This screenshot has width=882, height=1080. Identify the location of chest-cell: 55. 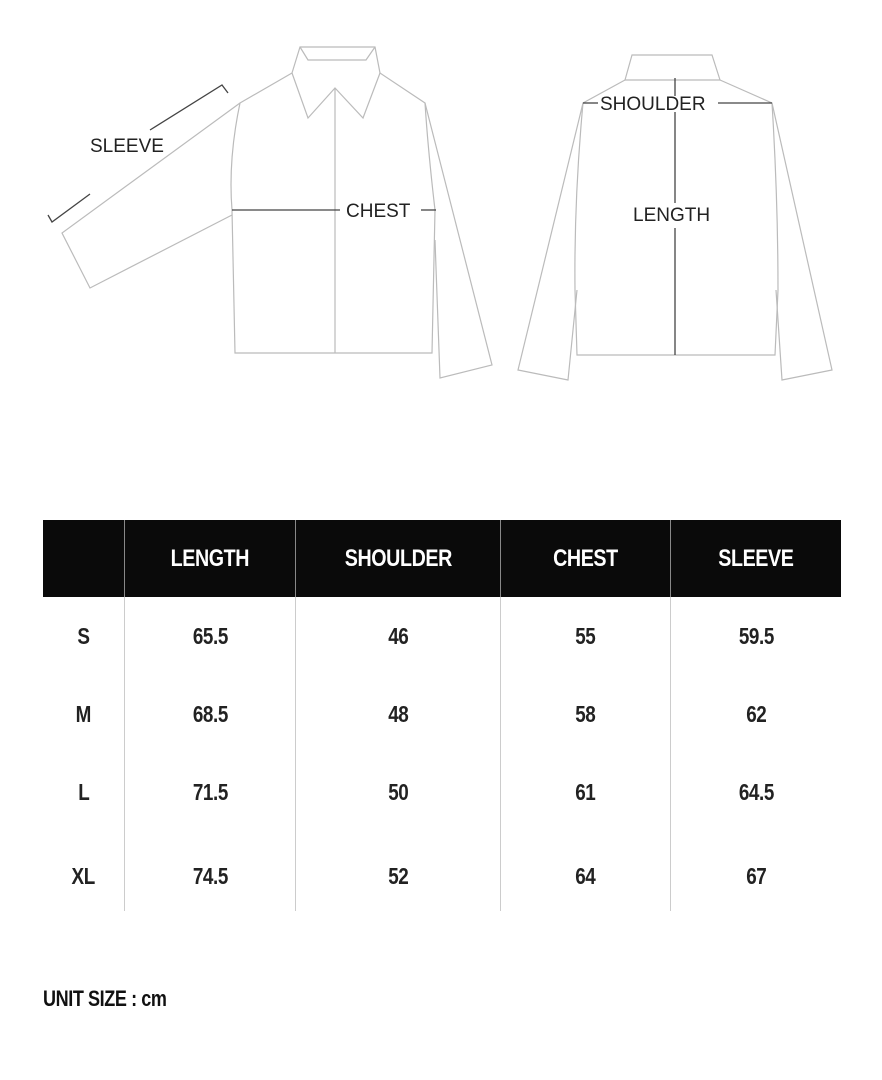
(585, 636).